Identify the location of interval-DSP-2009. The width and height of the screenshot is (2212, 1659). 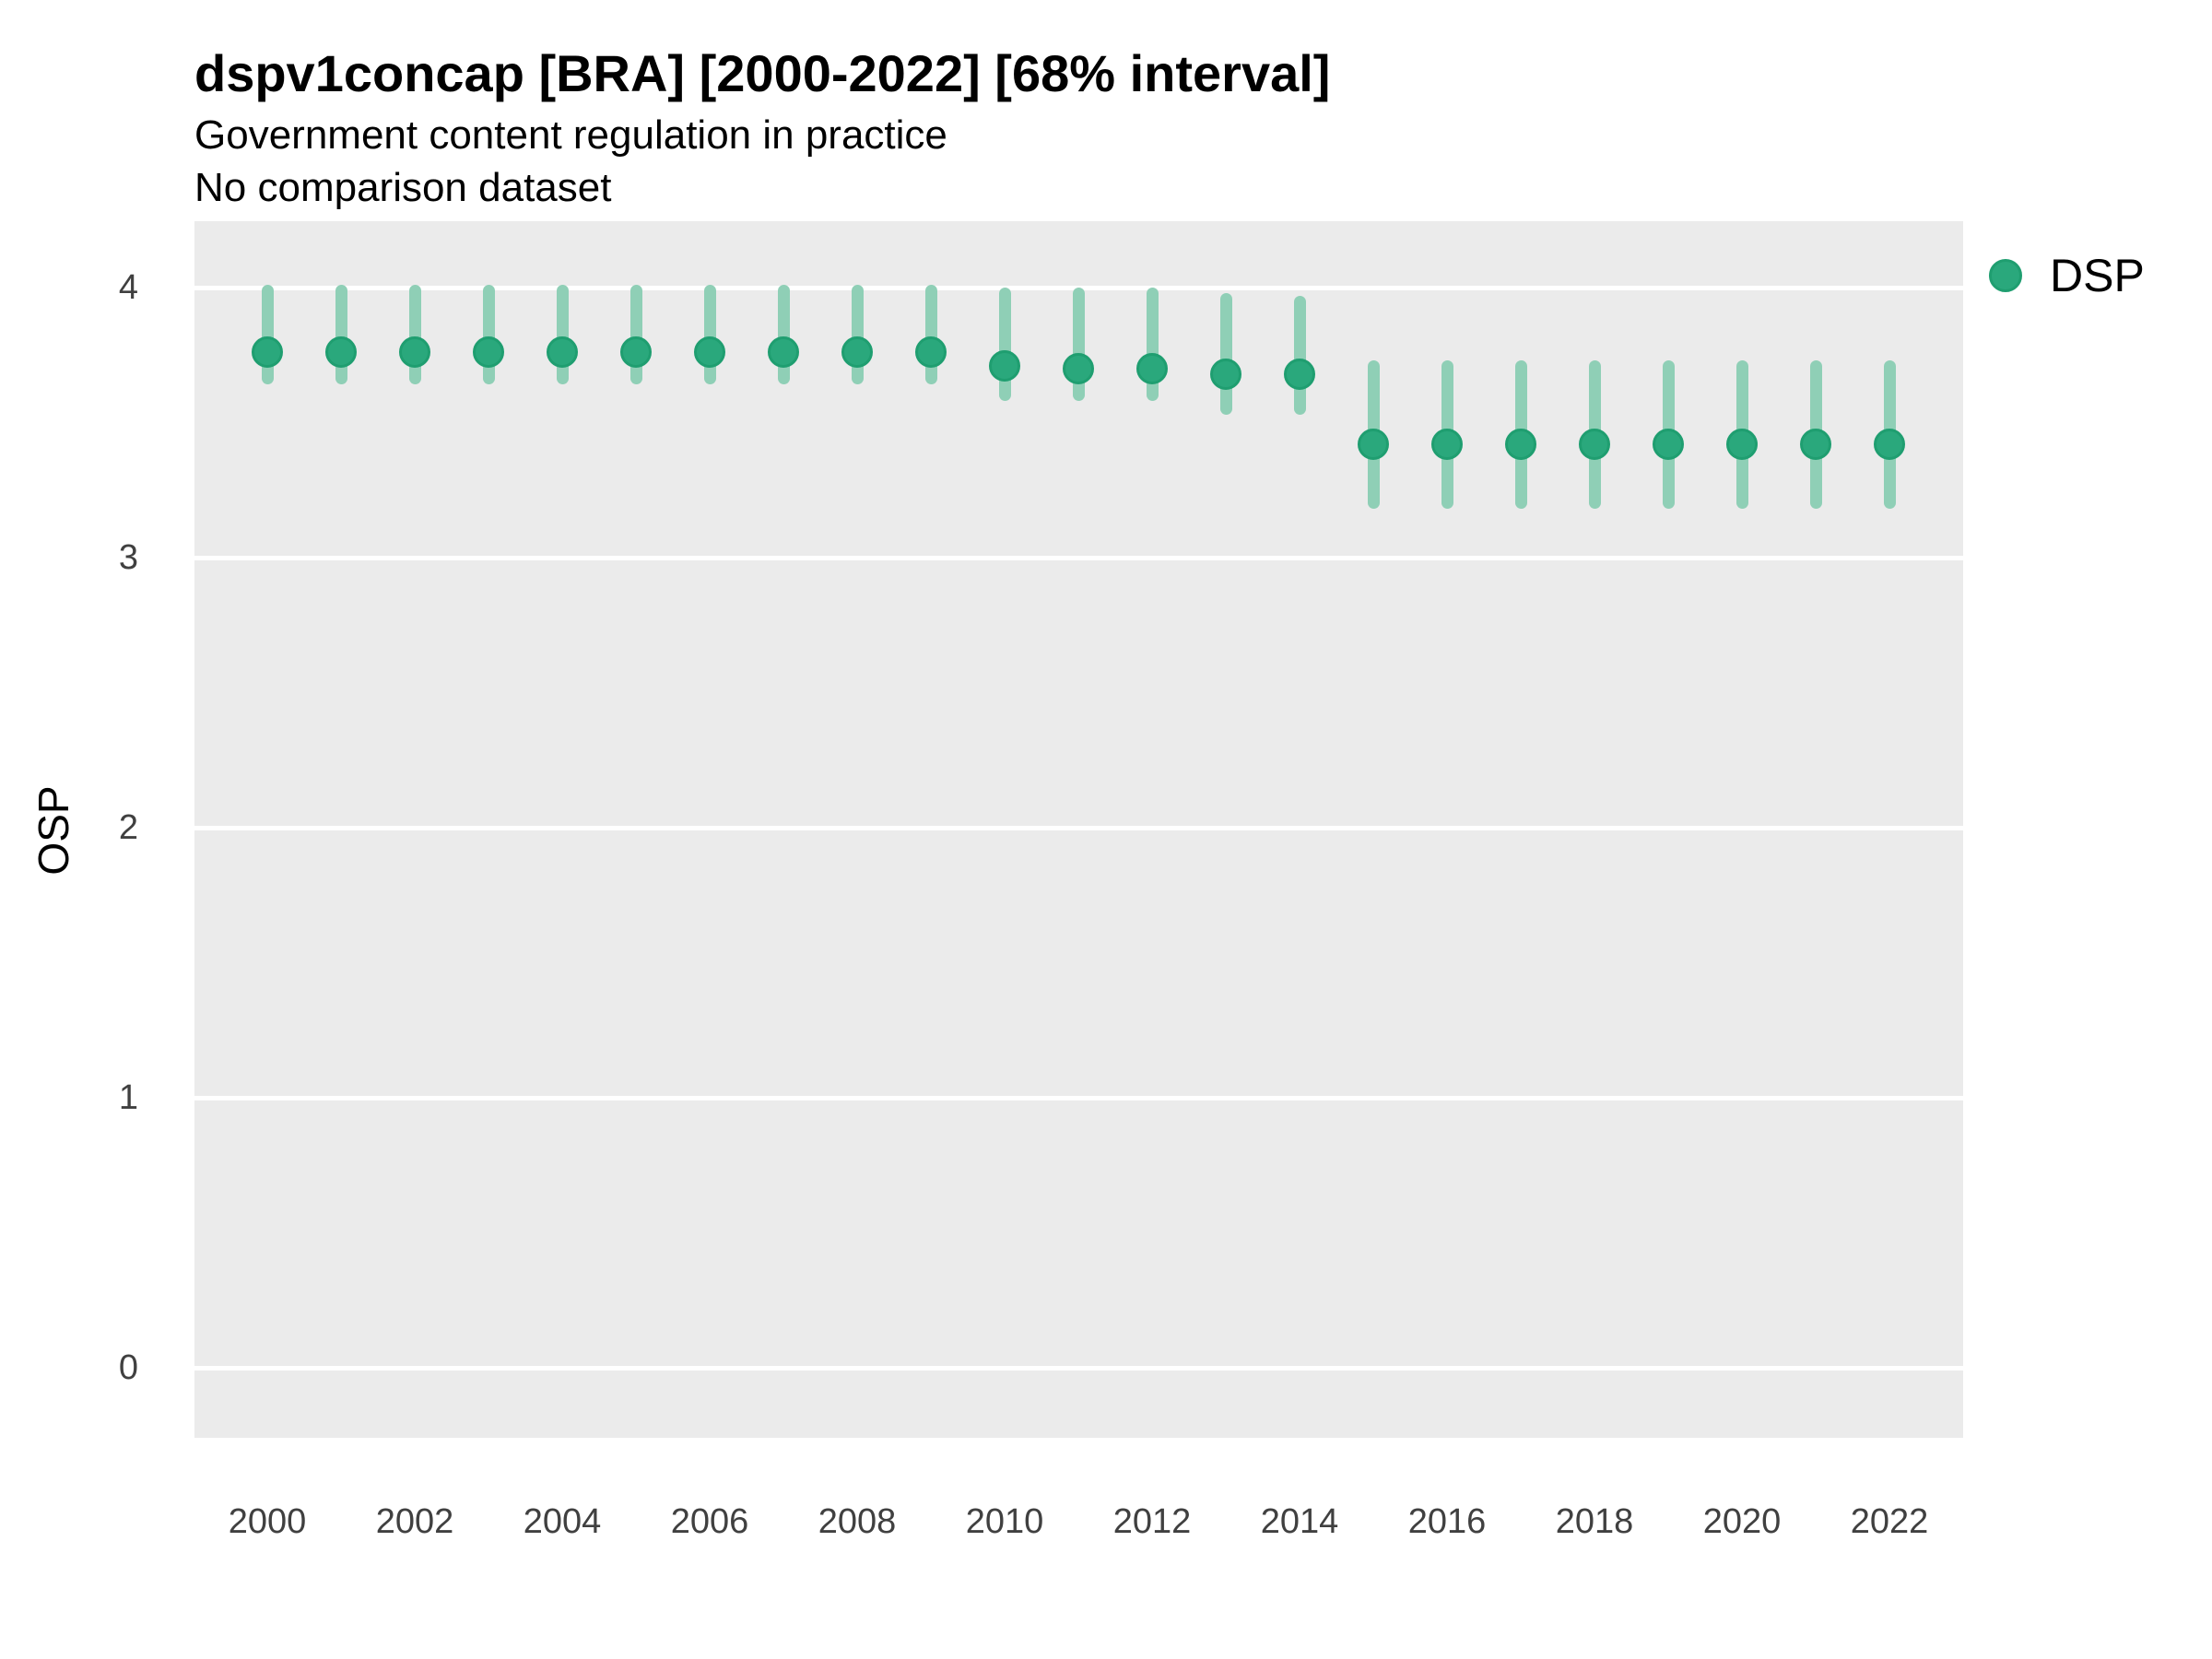
(930, 335).